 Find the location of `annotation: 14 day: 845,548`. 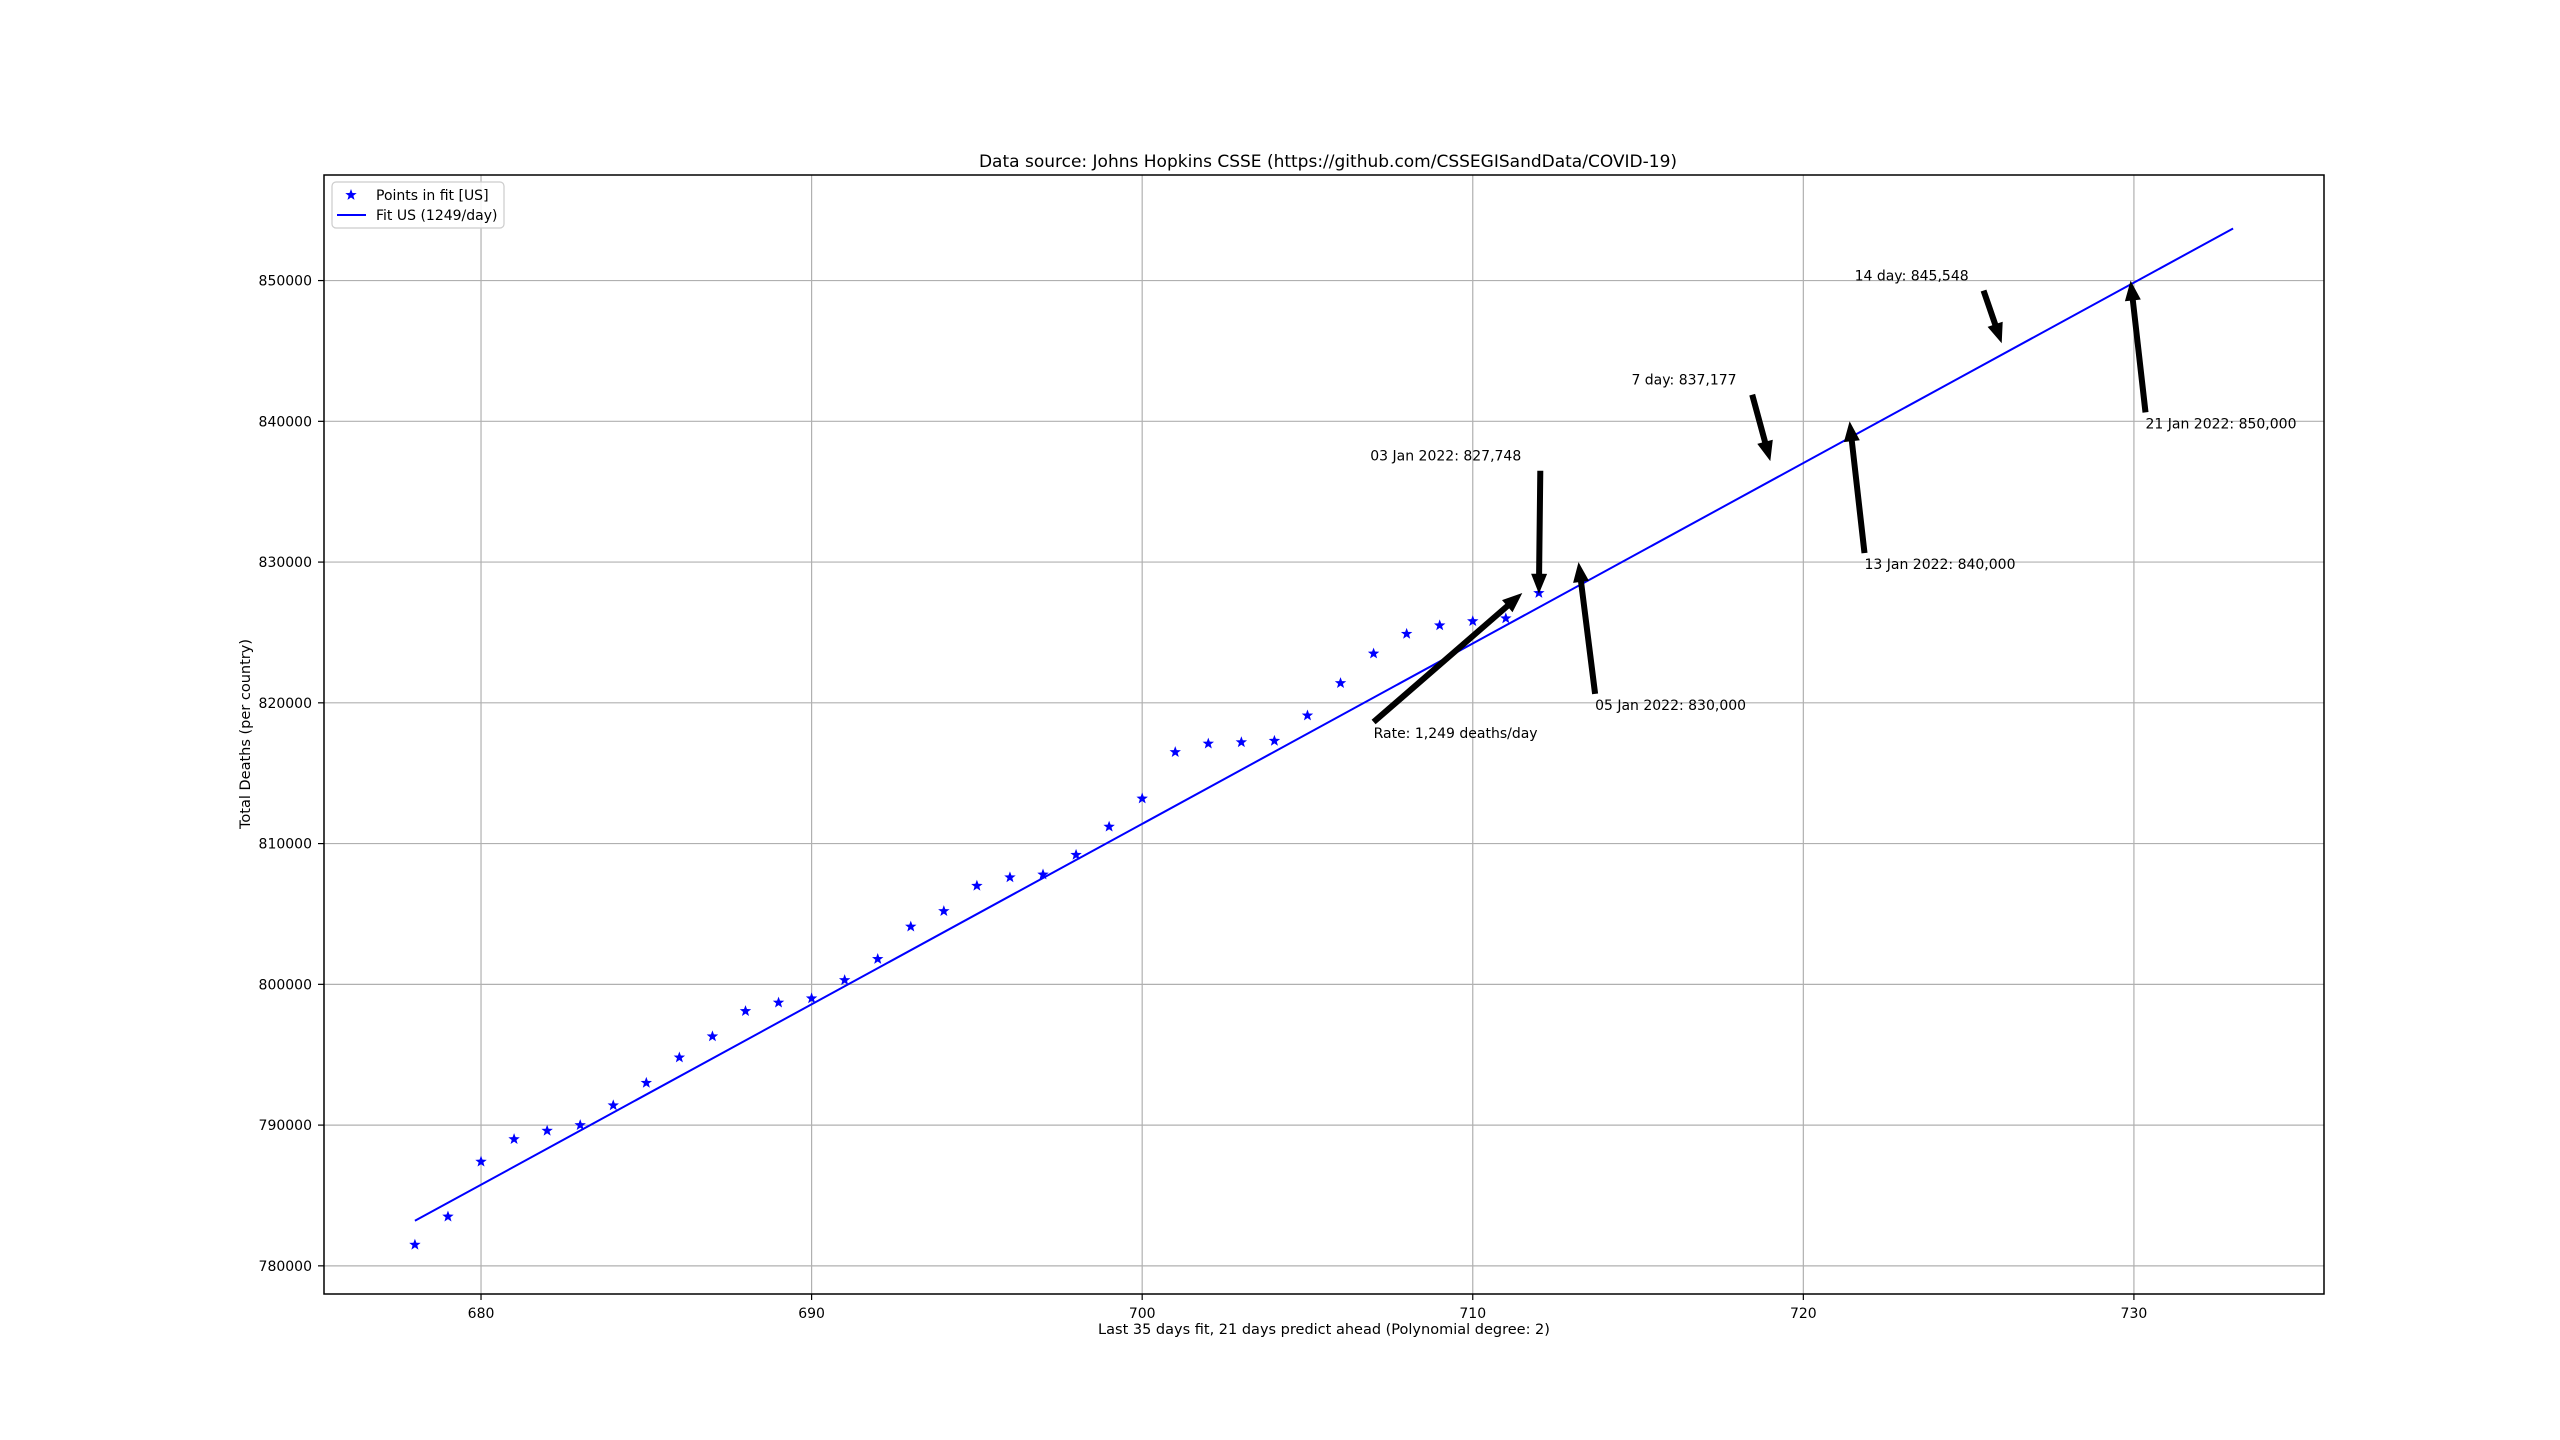

annotation: 14 day: 845,548 is located at coordinates (1929, 306).